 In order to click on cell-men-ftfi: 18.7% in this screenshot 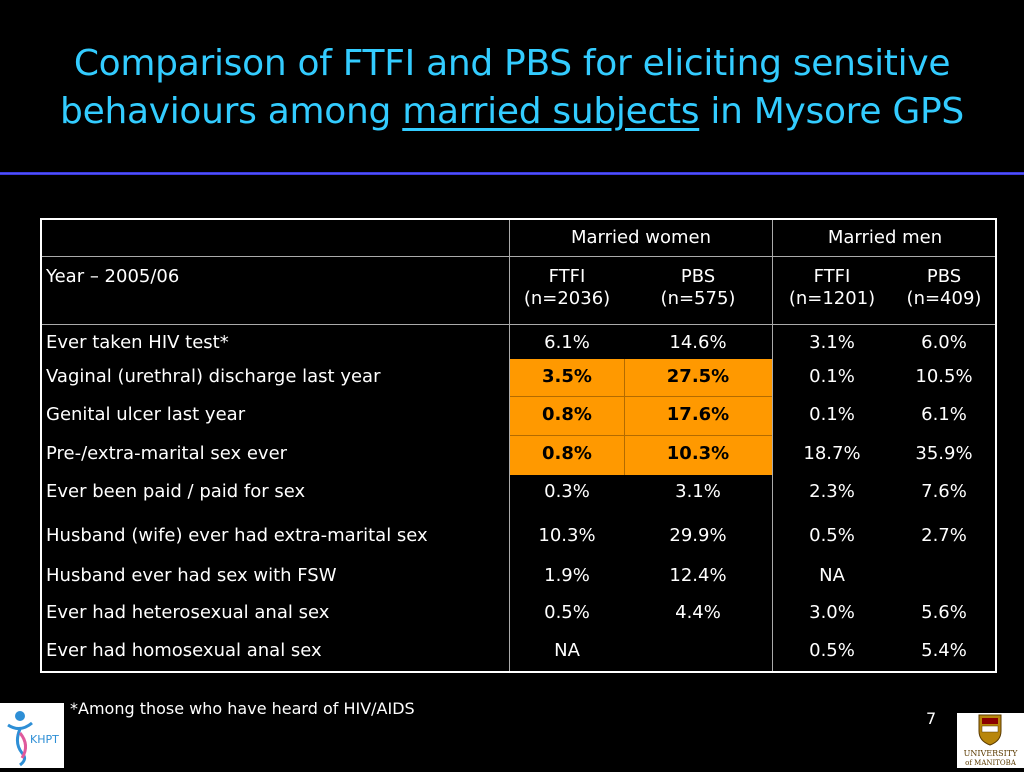, I will do `click(832, 453)`.